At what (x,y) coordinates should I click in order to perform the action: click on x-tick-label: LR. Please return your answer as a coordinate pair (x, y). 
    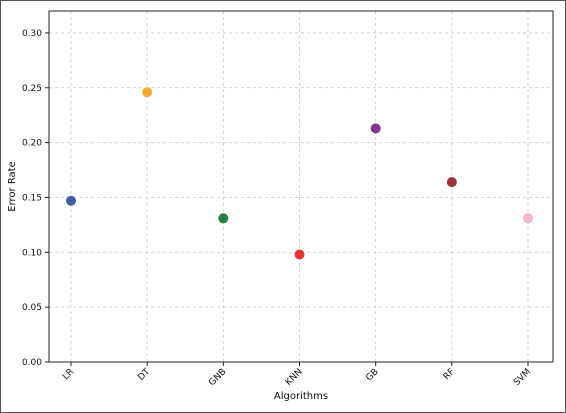
    Looking at the image, I should click on (68, 374).